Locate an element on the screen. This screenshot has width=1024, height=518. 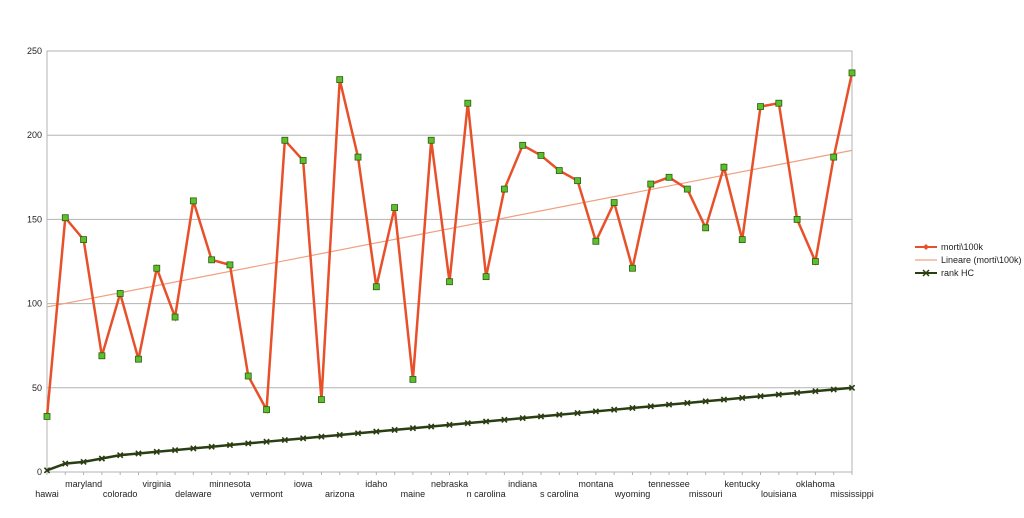
x-category-label: missouri is located at coordinates (706, 494).